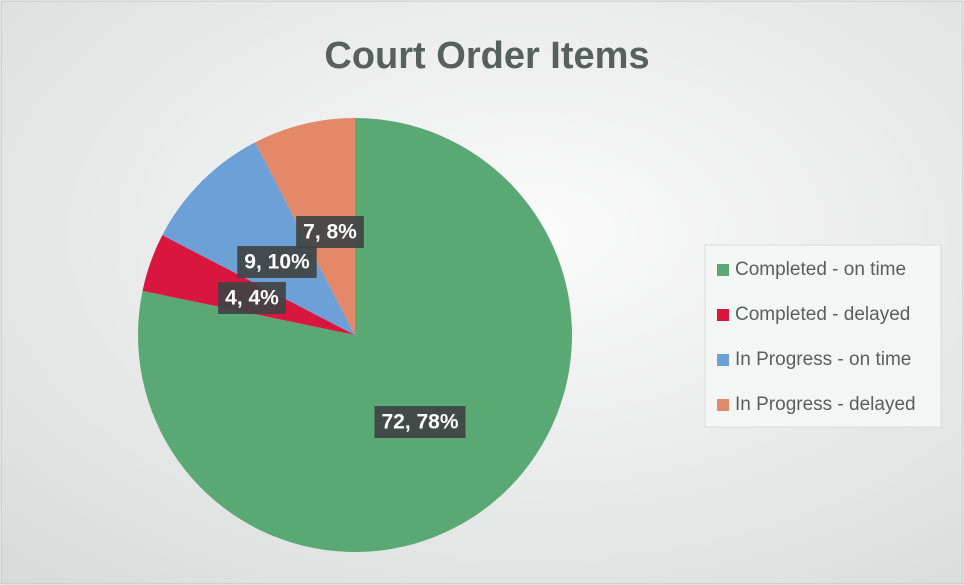 The height and width of the screenshot is (585, 964). I want to click on data-label: 4, 4%, so click(252, 298).